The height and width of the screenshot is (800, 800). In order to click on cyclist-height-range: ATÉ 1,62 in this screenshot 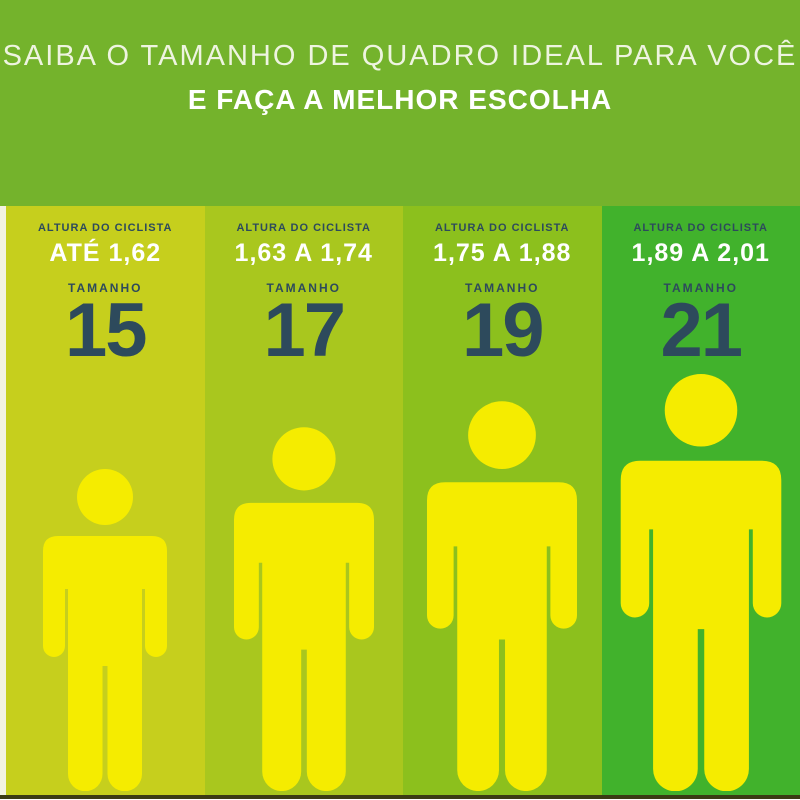, I will do `click(105, 253)`.